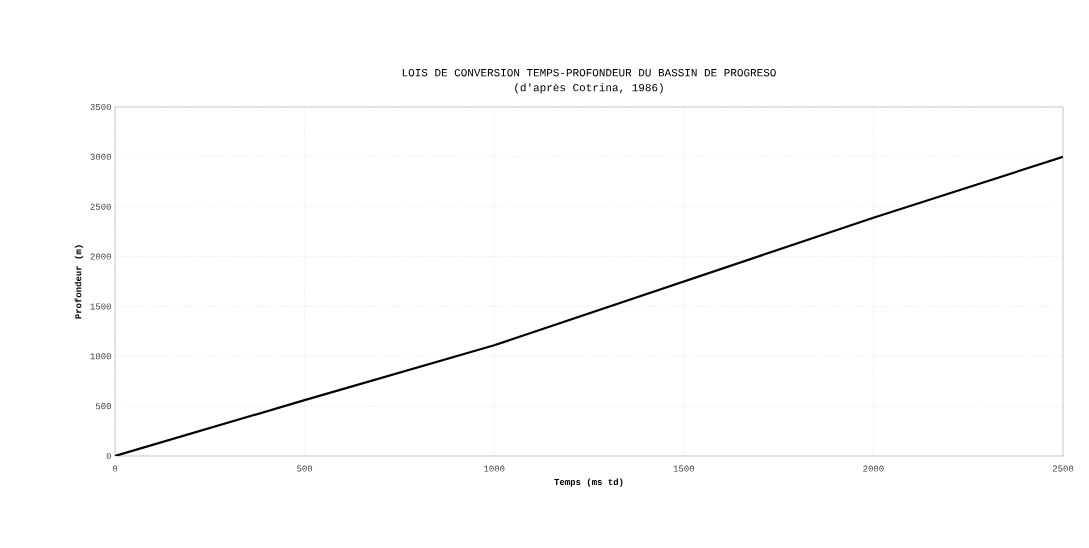 This screenshot has height=548, width=1089. Describe the element at coordinates (589, 72) in the screenshot. I see `chart-title: LOIS DE CONVERSION TEMPS-PROFONDEUR DU BASSIN DE PROGRESO` at that location.